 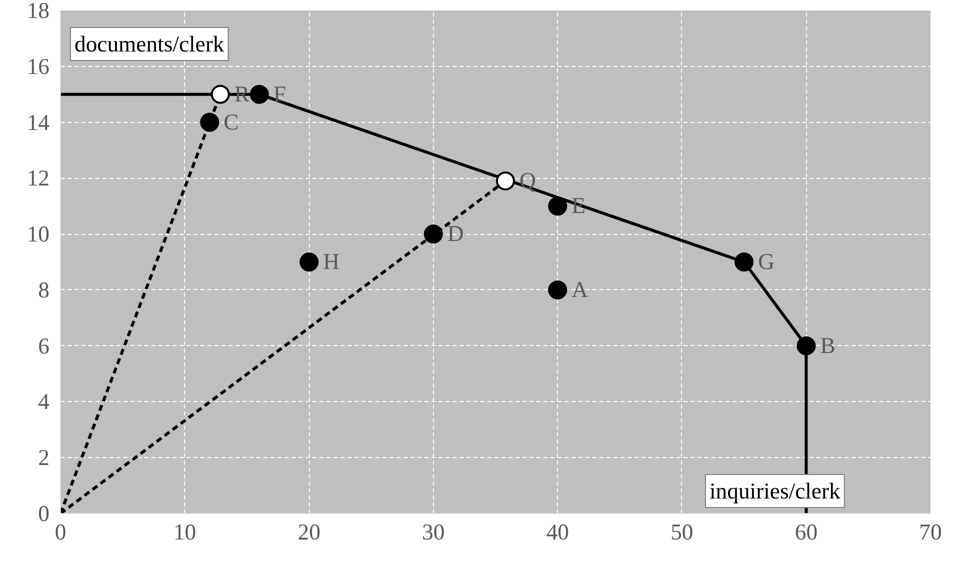 I want to click on x-tick-label: 0, so click(x=60, y=532).